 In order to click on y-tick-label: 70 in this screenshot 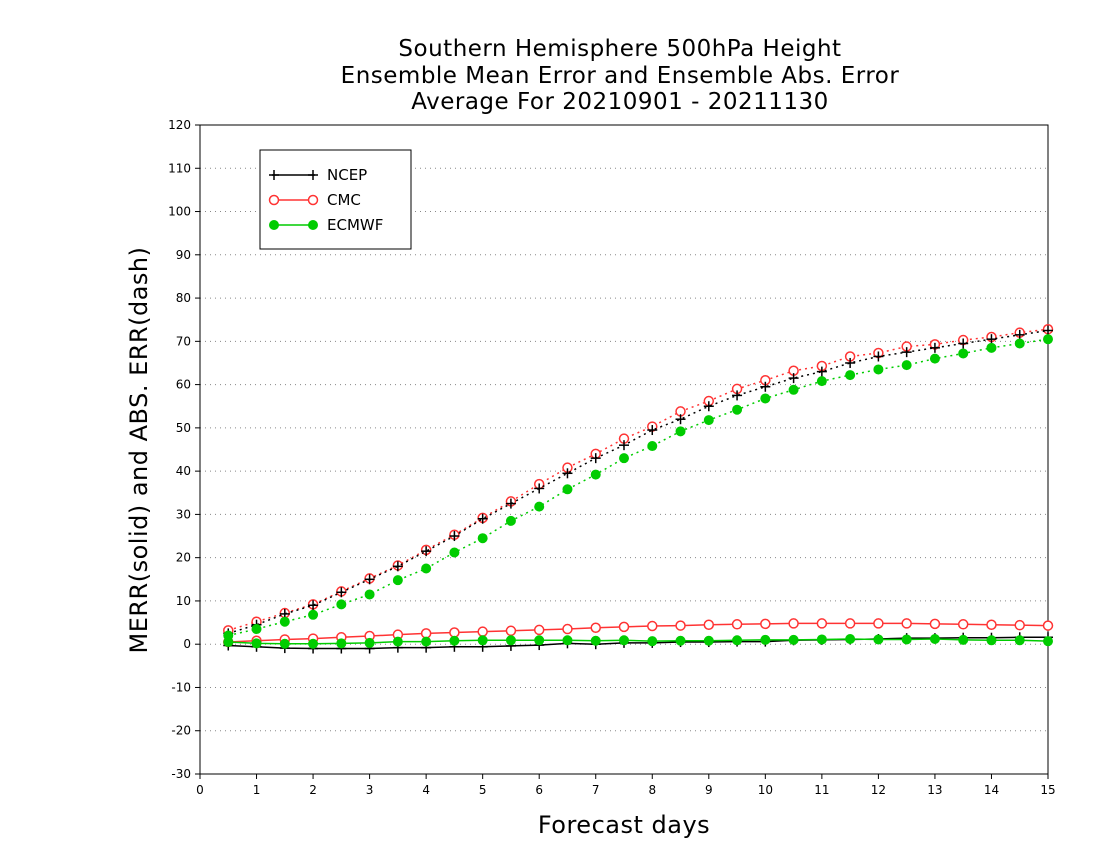, I will do `click(183, 341)`.